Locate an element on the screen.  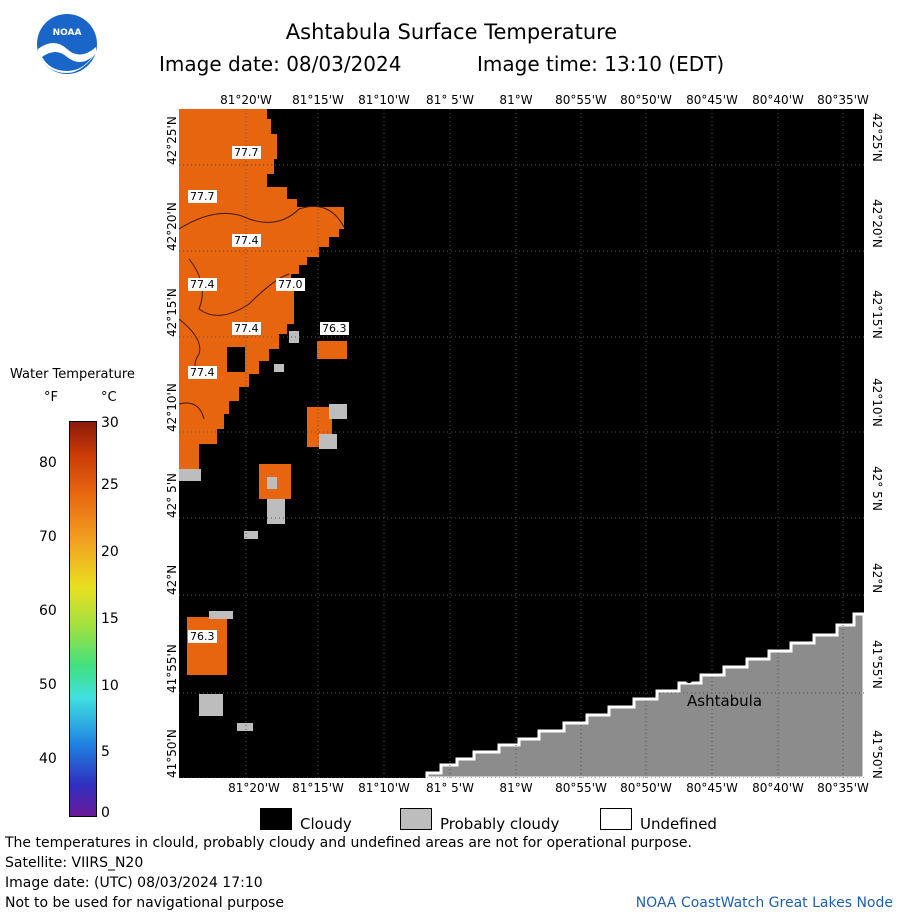
f-tick: 40 is located at coordinates (48, 759).